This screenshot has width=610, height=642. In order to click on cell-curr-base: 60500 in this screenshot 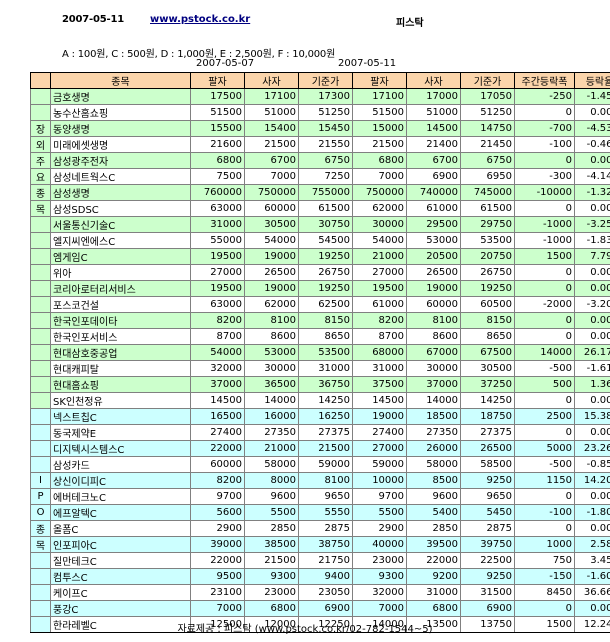, I will do `click(487, 304)`.